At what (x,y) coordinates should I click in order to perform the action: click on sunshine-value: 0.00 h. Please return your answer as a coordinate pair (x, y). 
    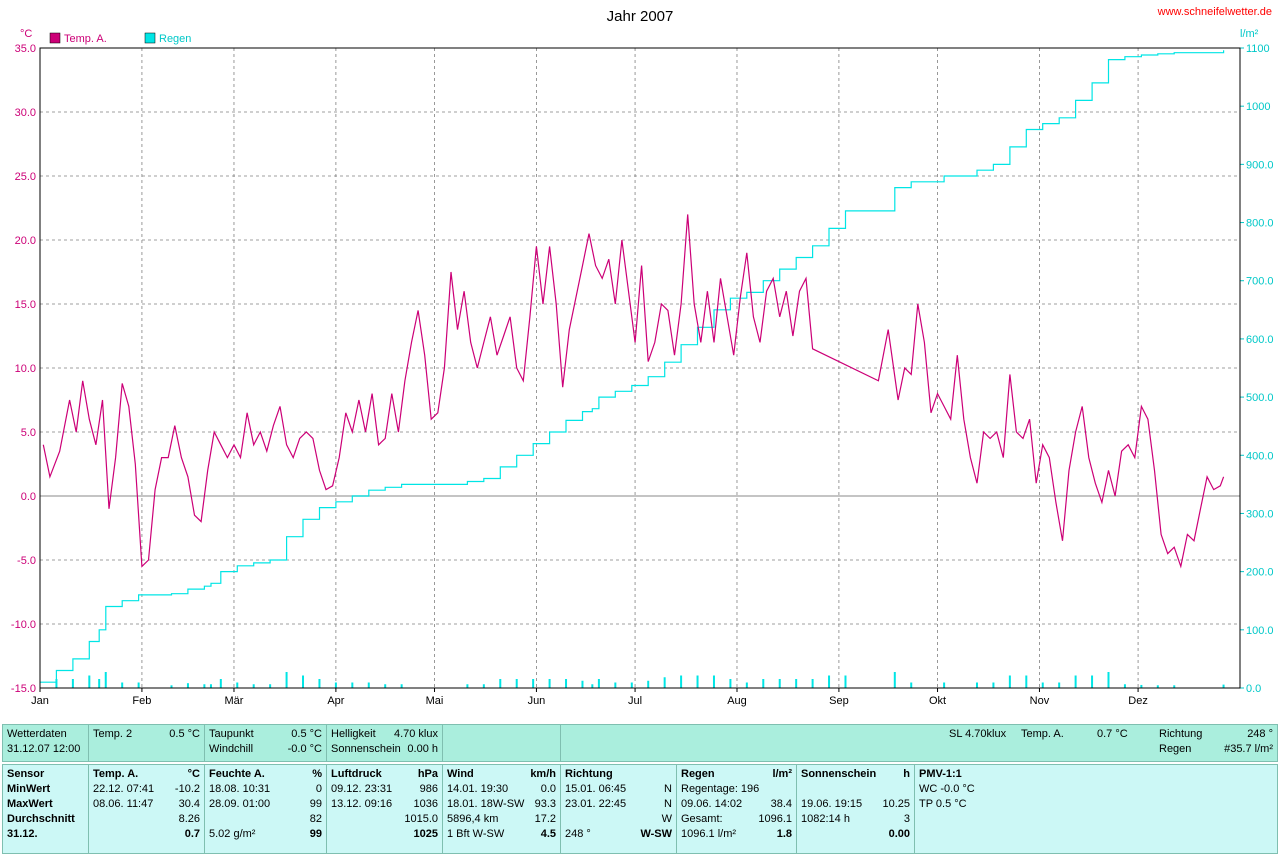
    Looking at the image, I should click on (422, 749).